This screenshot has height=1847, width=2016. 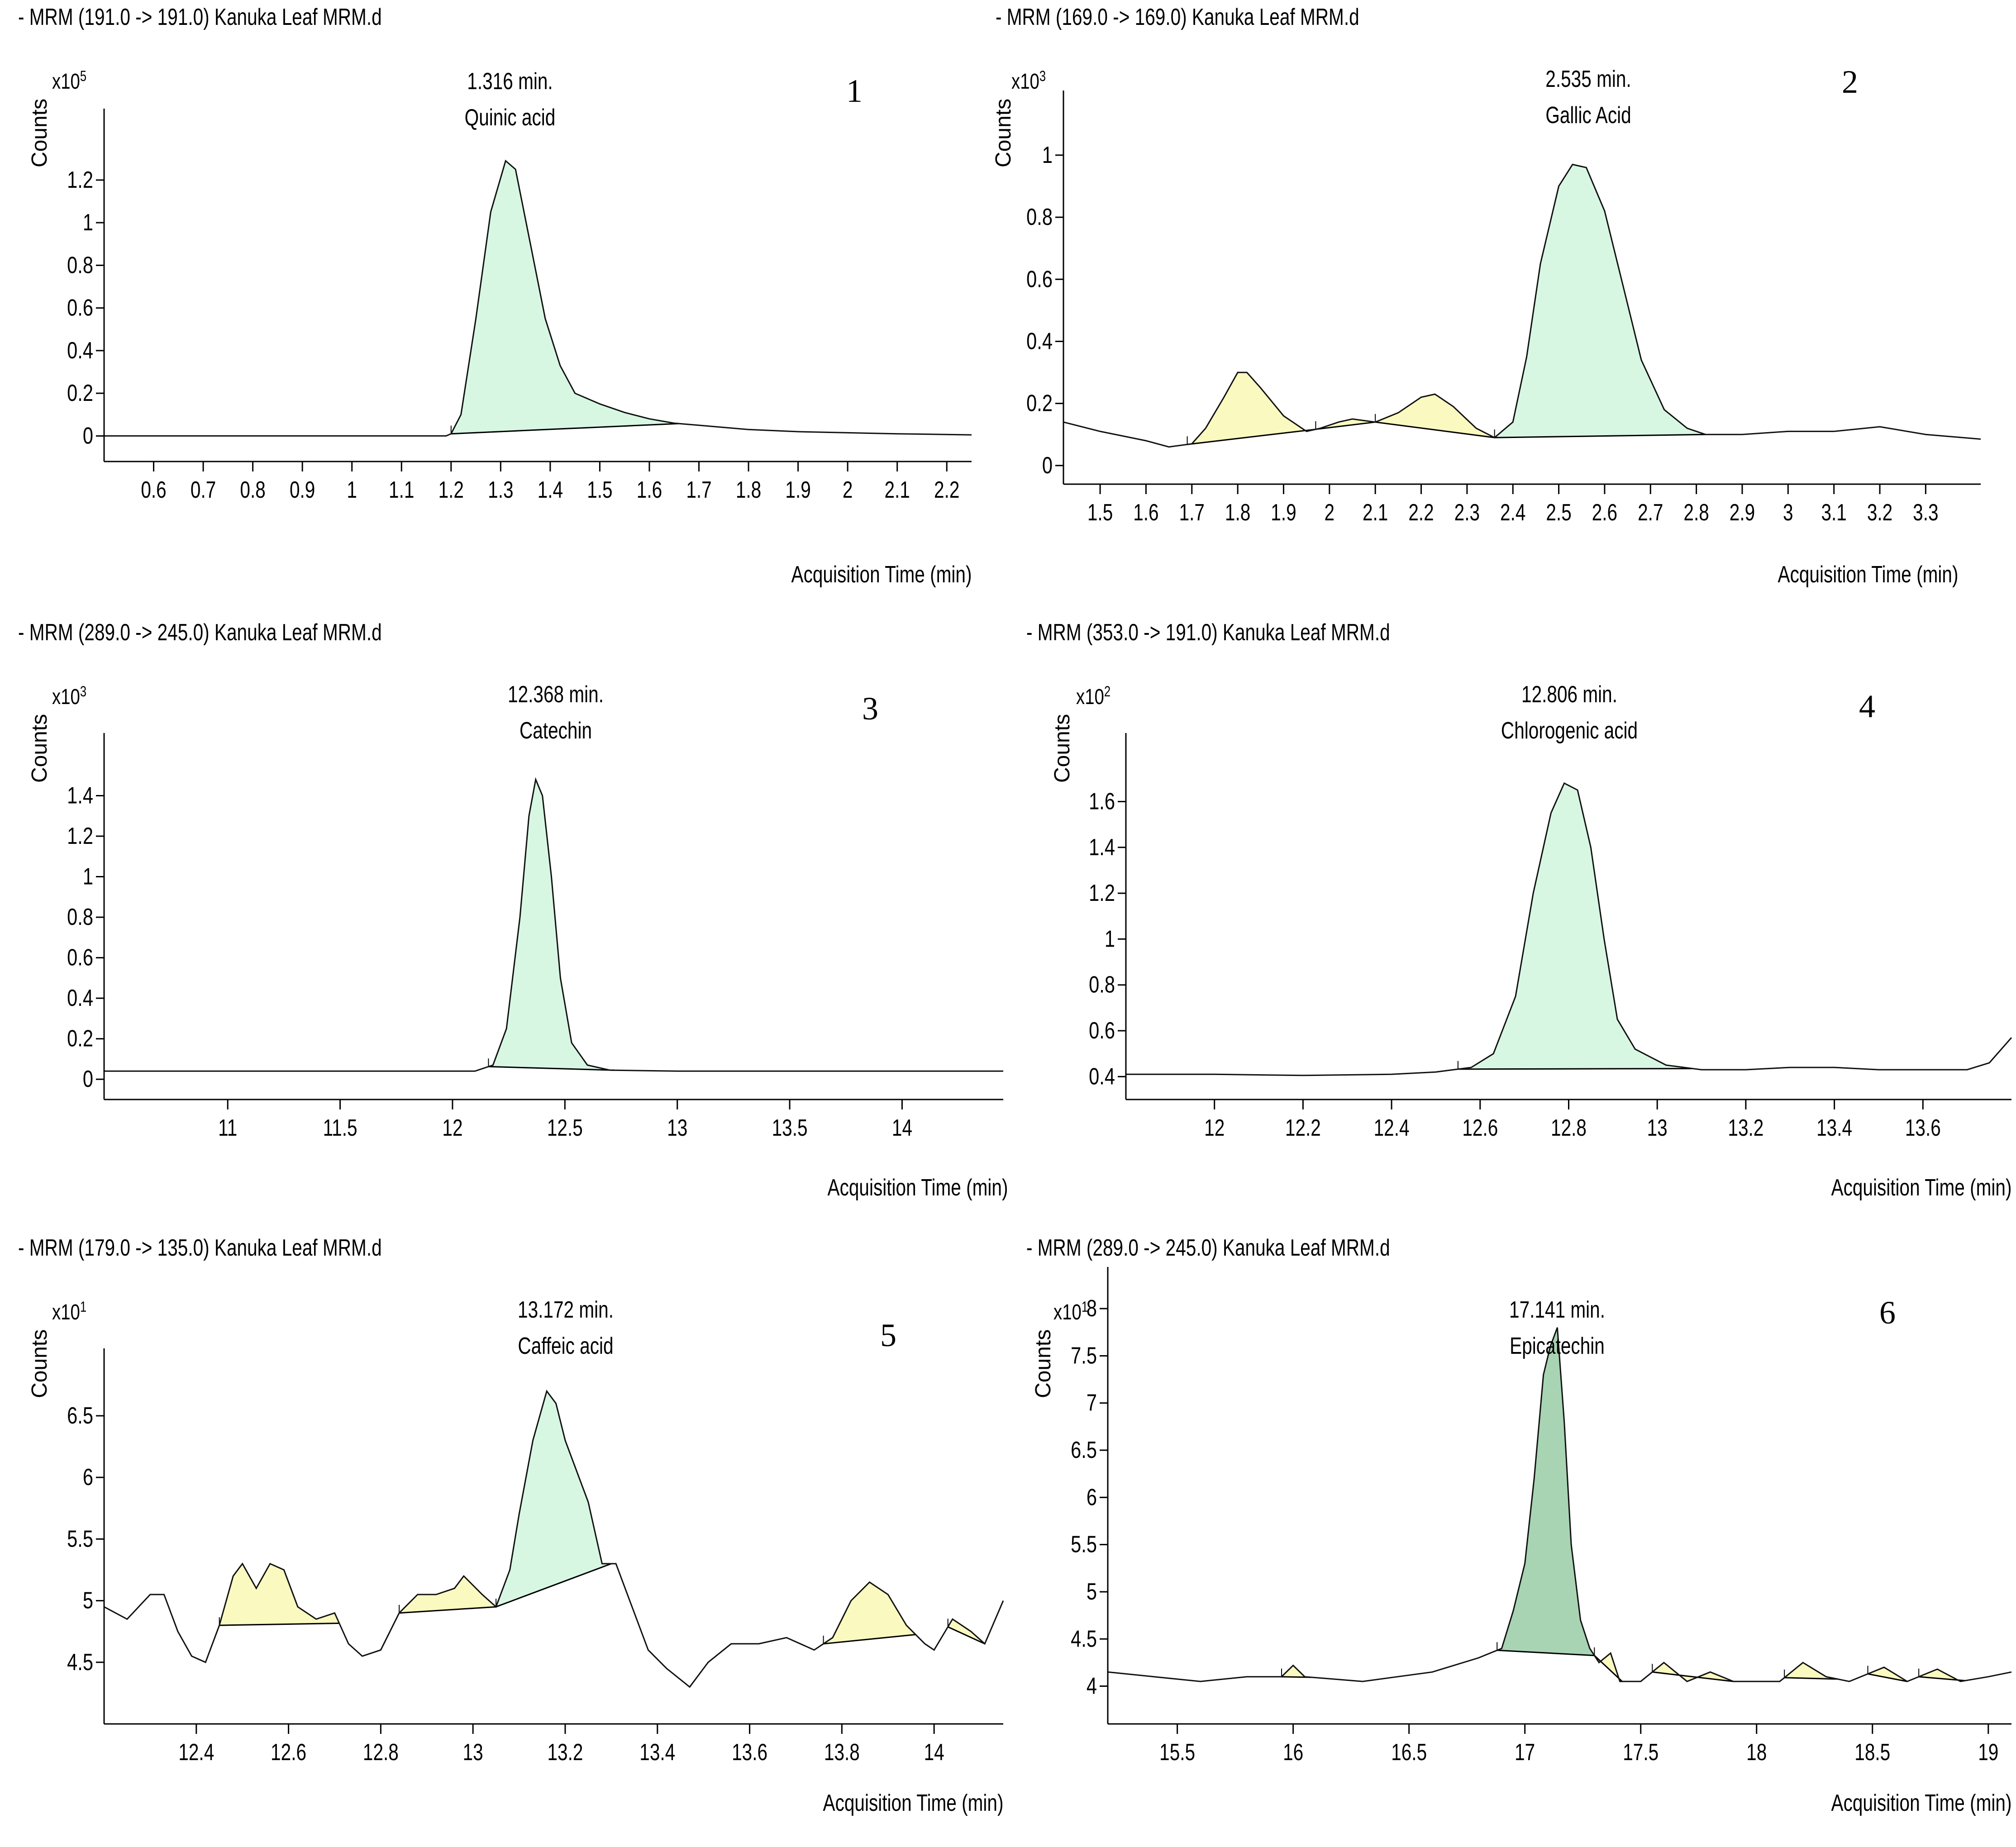 I want to click on x-tick-label-1-10: 1.5, so click(x=599, y=489).